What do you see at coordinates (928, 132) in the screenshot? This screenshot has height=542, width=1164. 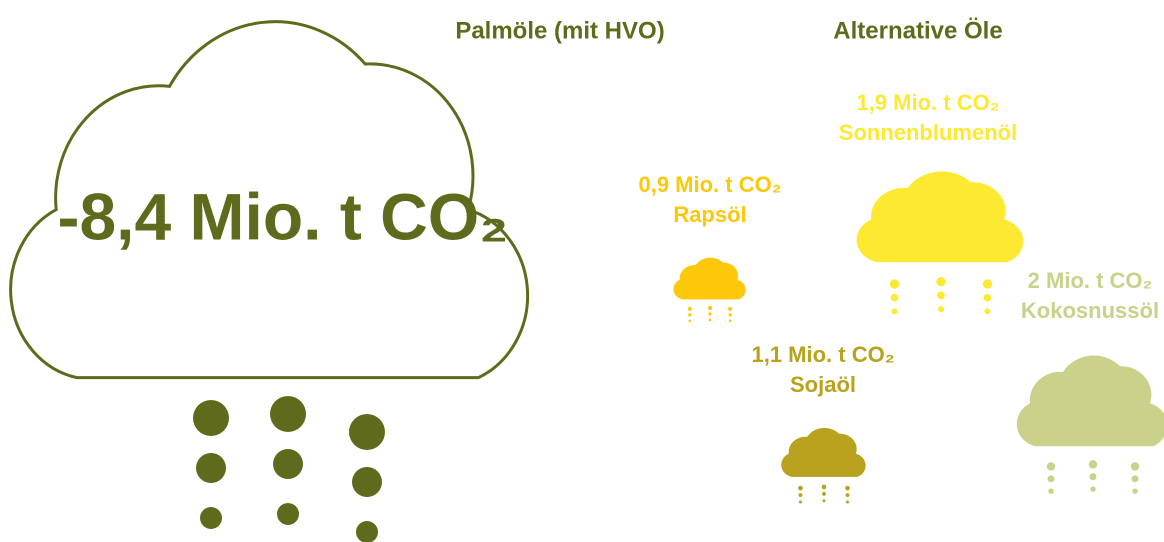 I see `oil-name: Sonnenblumenöl` at bounding box center [928, 132].